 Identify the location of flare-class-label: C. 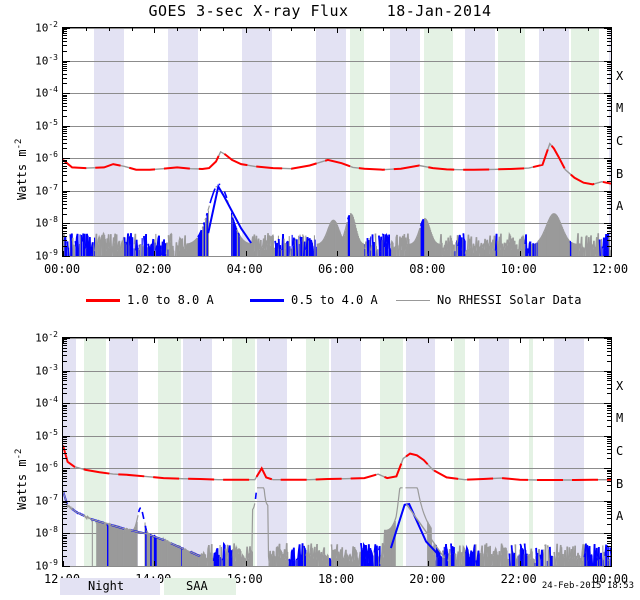
(620, 141).